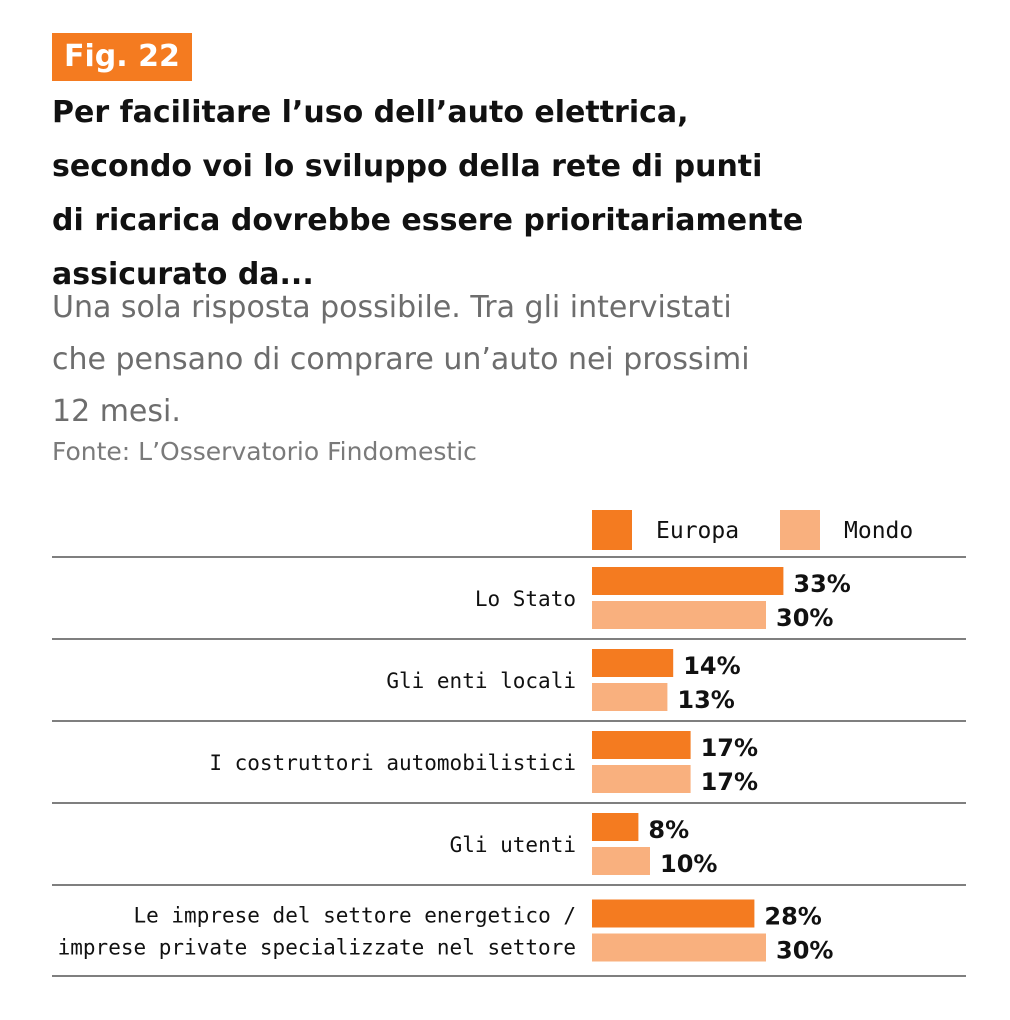 The image size is (1010, 1020). Describe the element at coordinates (481, 681) in the screenshot. I see `category-label: Gli enti locali` at that location.